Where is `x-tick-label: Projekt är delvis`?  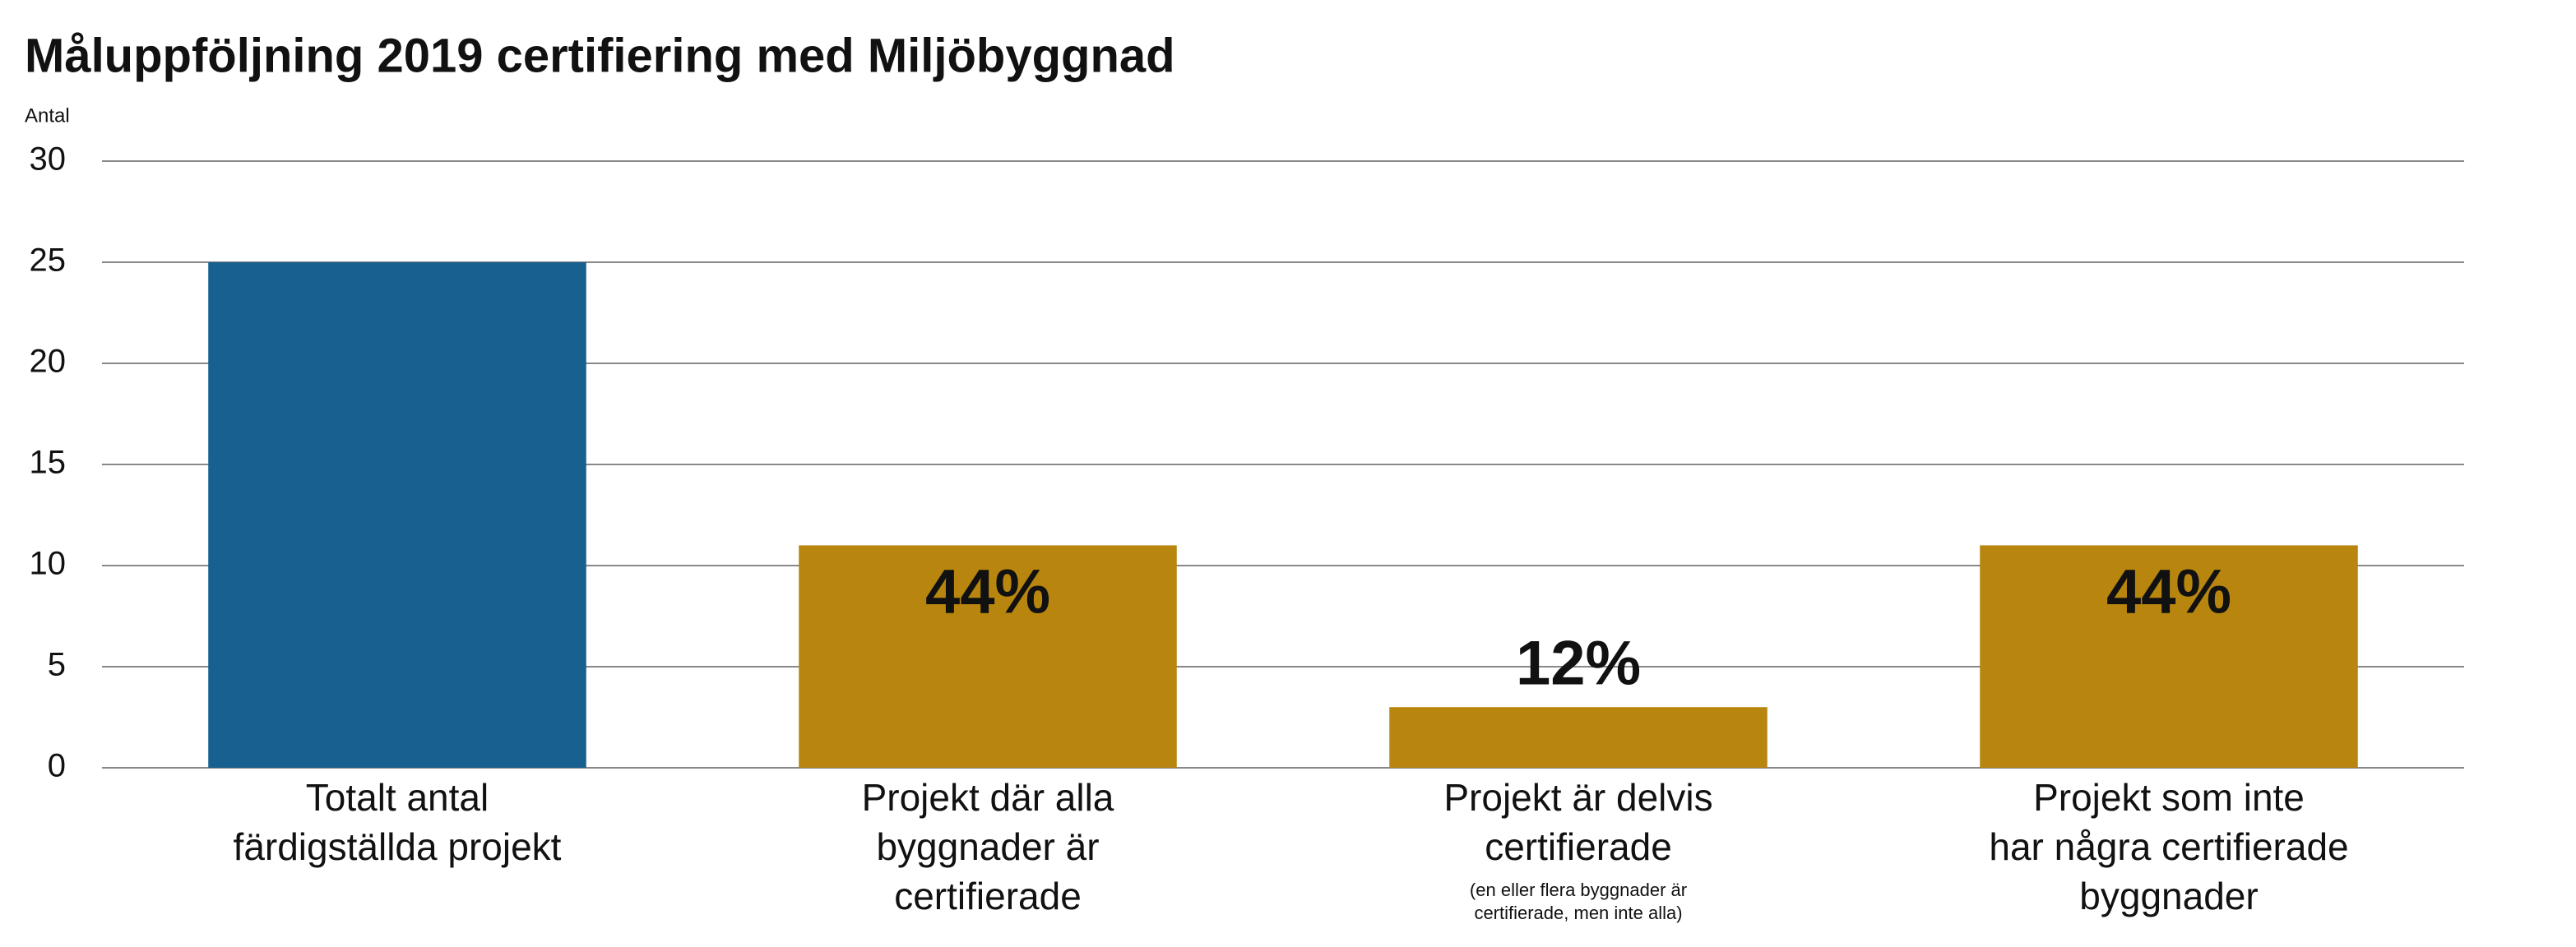 x-tick-label: Projekt är delvis is located at coordinates (1578, 797).